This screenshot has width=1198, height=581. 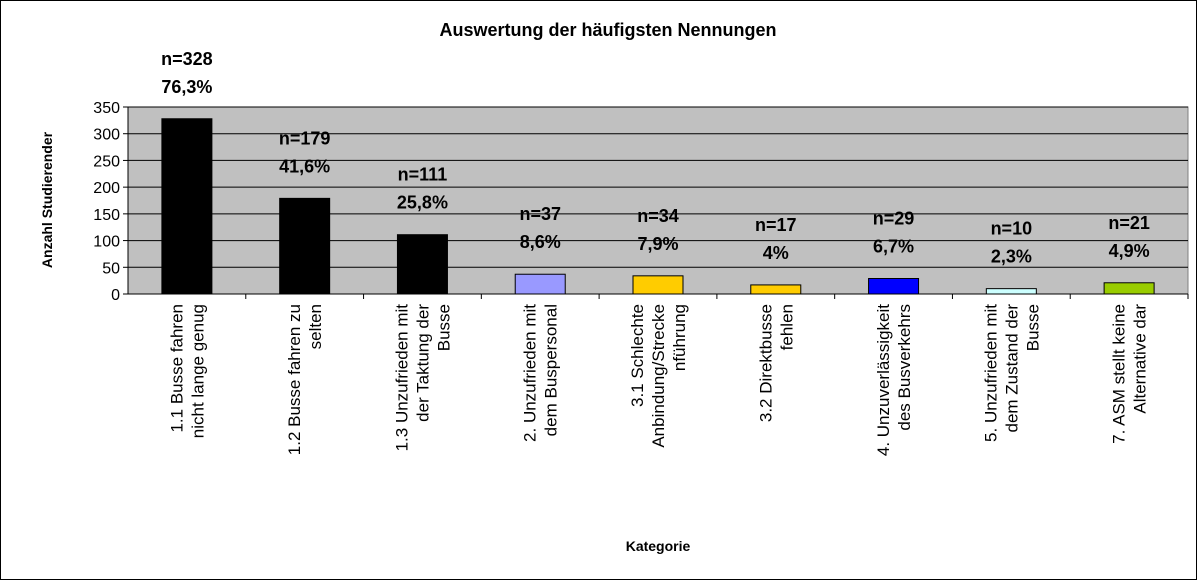 What do you see at coordinates (187, 371) in the screenshot?
I see `x-tick-label: 1.1 Busse fahren nicht lange genug` at bounding box center [187, 371].